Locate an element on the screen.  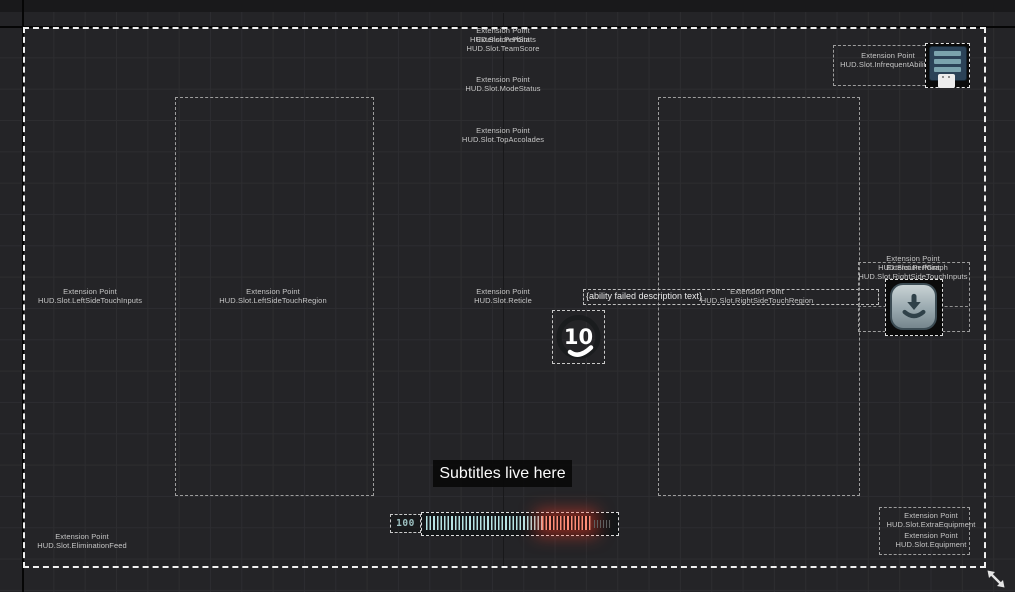
extension-point-slot: HUD.Slot.Reticle is located at coordinates (503, 300).